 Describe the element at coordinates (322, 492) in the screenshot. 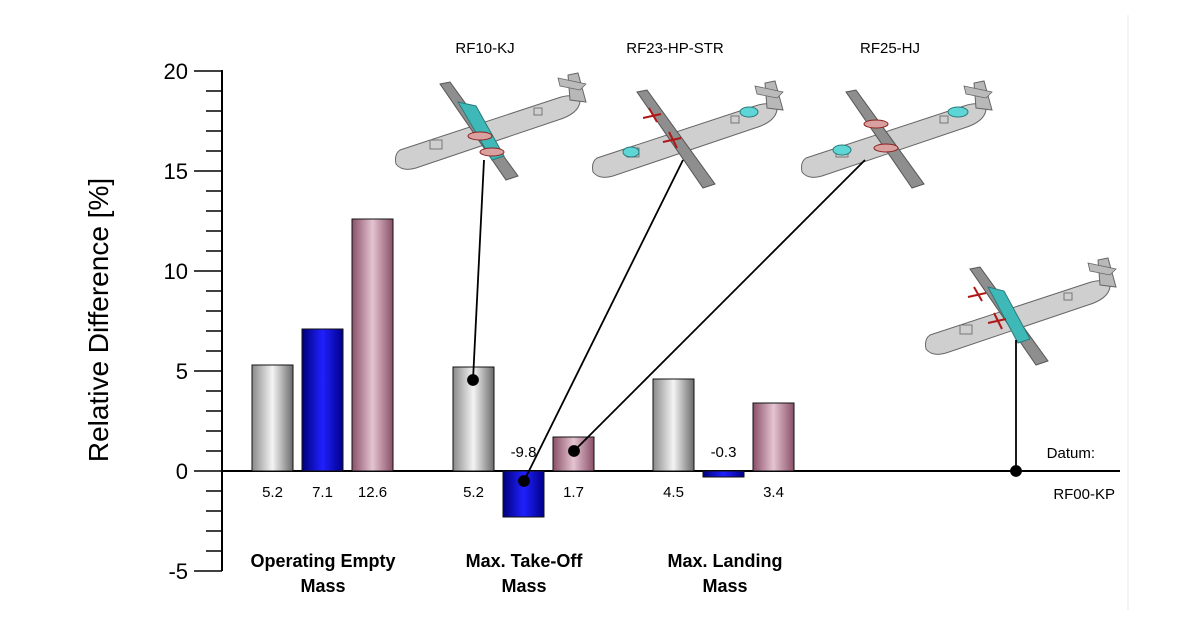

I see `bar-value-label: 7.1` at that location.